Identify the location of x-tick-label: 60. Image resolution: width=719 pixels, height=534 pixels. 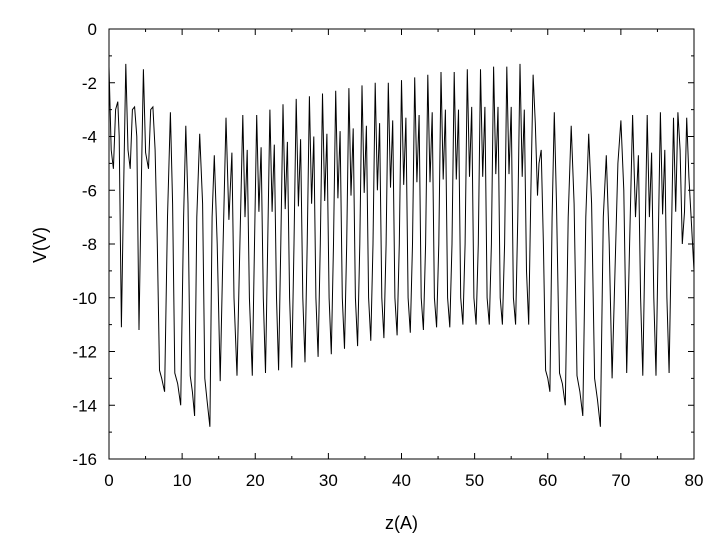
(547, 480).